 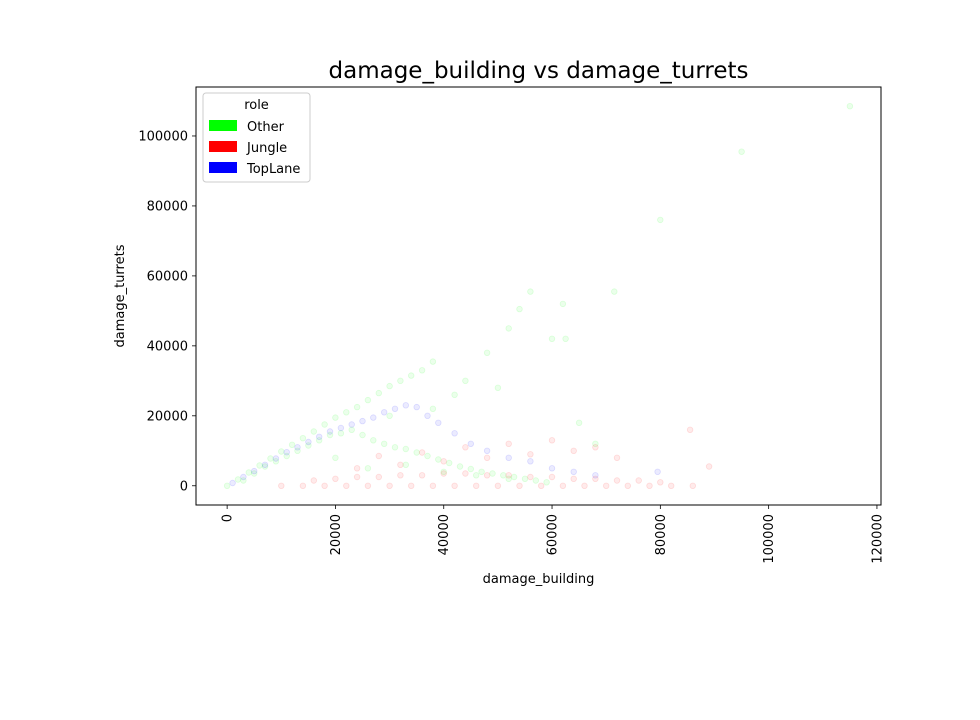 What do you see at coordinates (266, 127) in the screenshot?
I see `legend-label-other: Other` at bounding box center [266, 127].